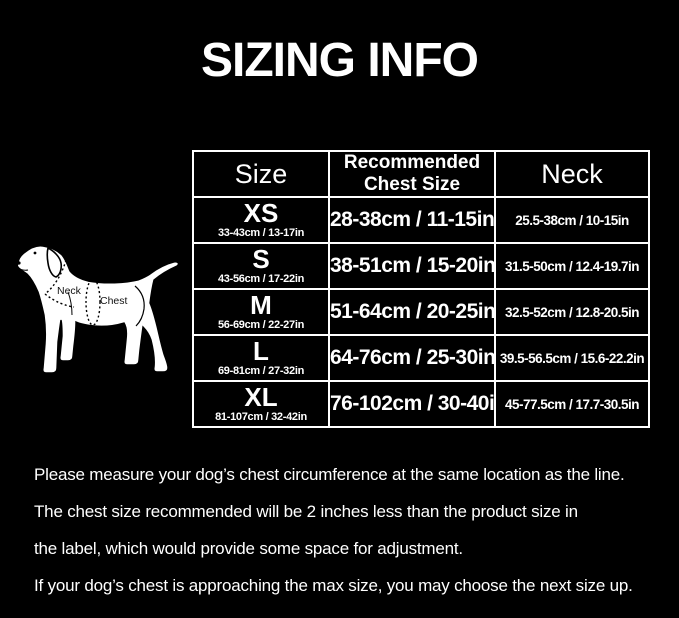  What do you see at coordinates (261, 416) in the screenshot?
I see `size-range: 81-107cm / 32-42in` at bounding box center [261, 416].